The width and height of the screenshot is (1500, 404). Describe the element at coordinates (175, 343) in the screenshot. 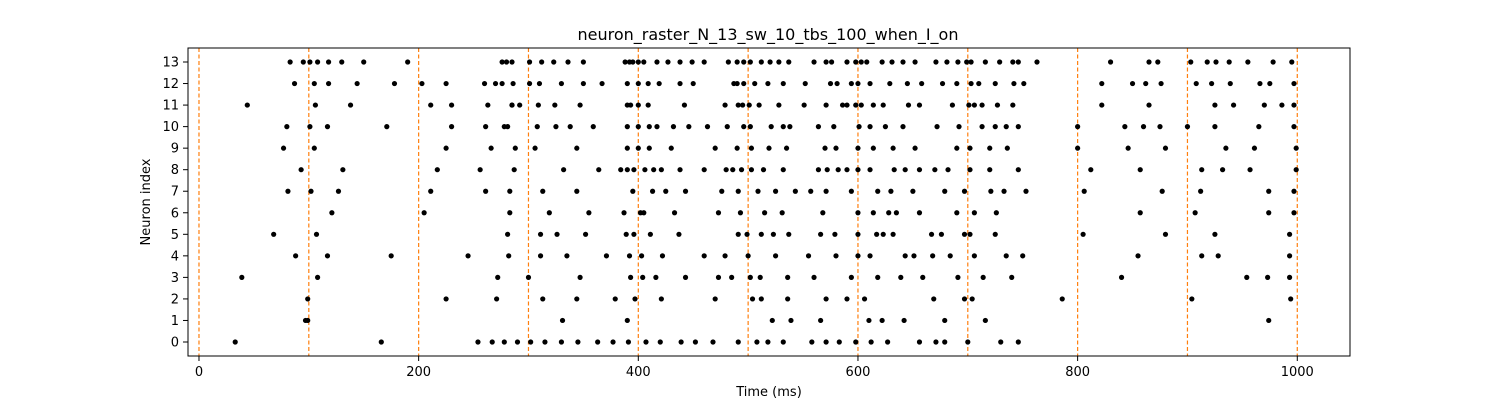

I see `y-tick-label: 0` at that location.